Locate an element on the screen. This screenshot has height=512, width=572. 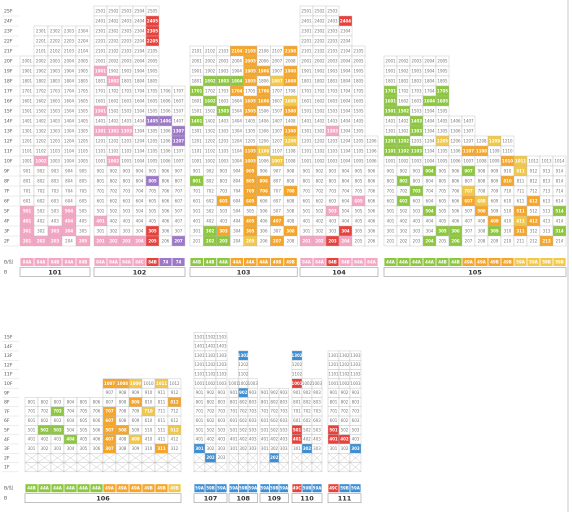
unit-number: 309 is located at coordinates (494, 230).